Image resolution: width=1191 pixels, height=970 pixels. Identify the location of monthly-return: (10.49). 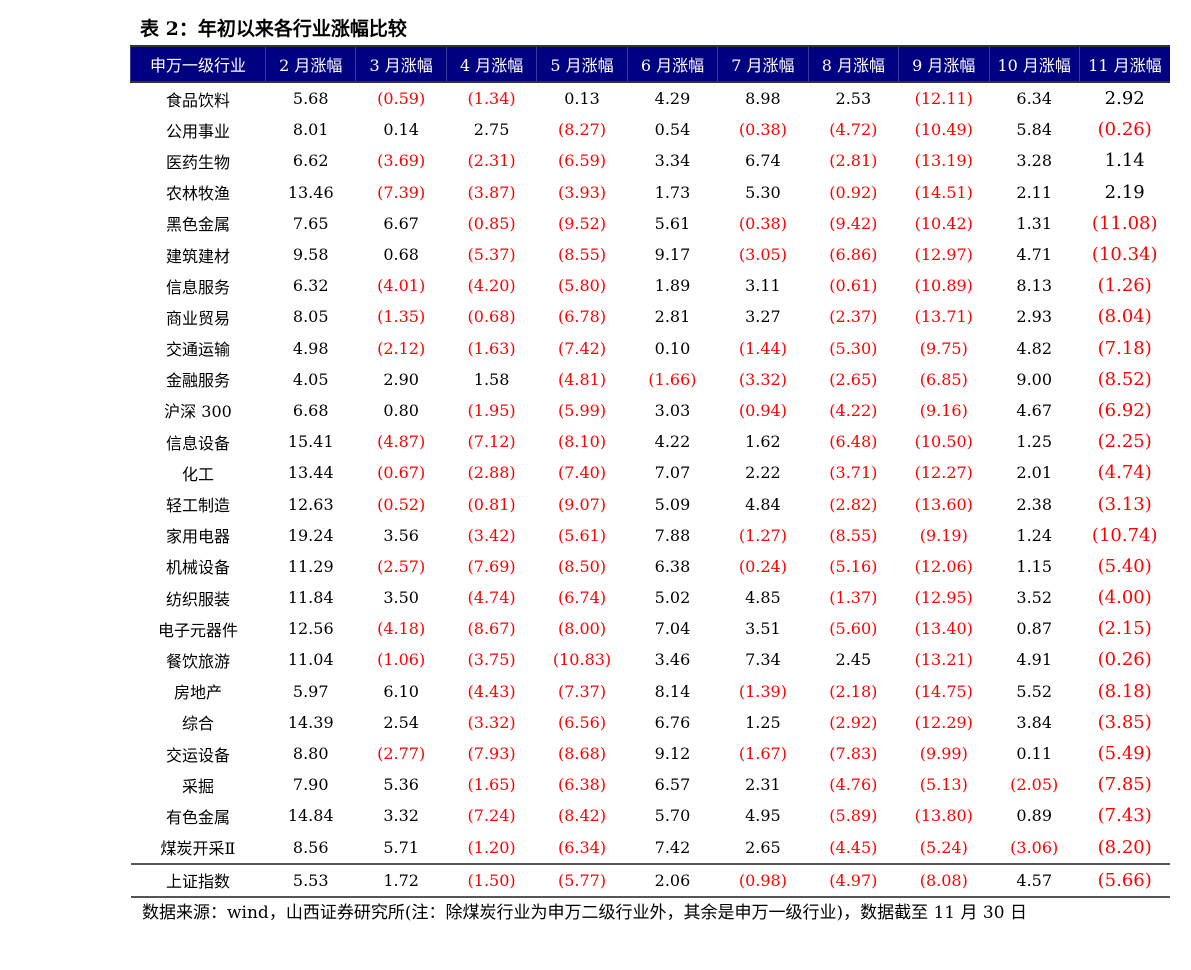
(943, 130).